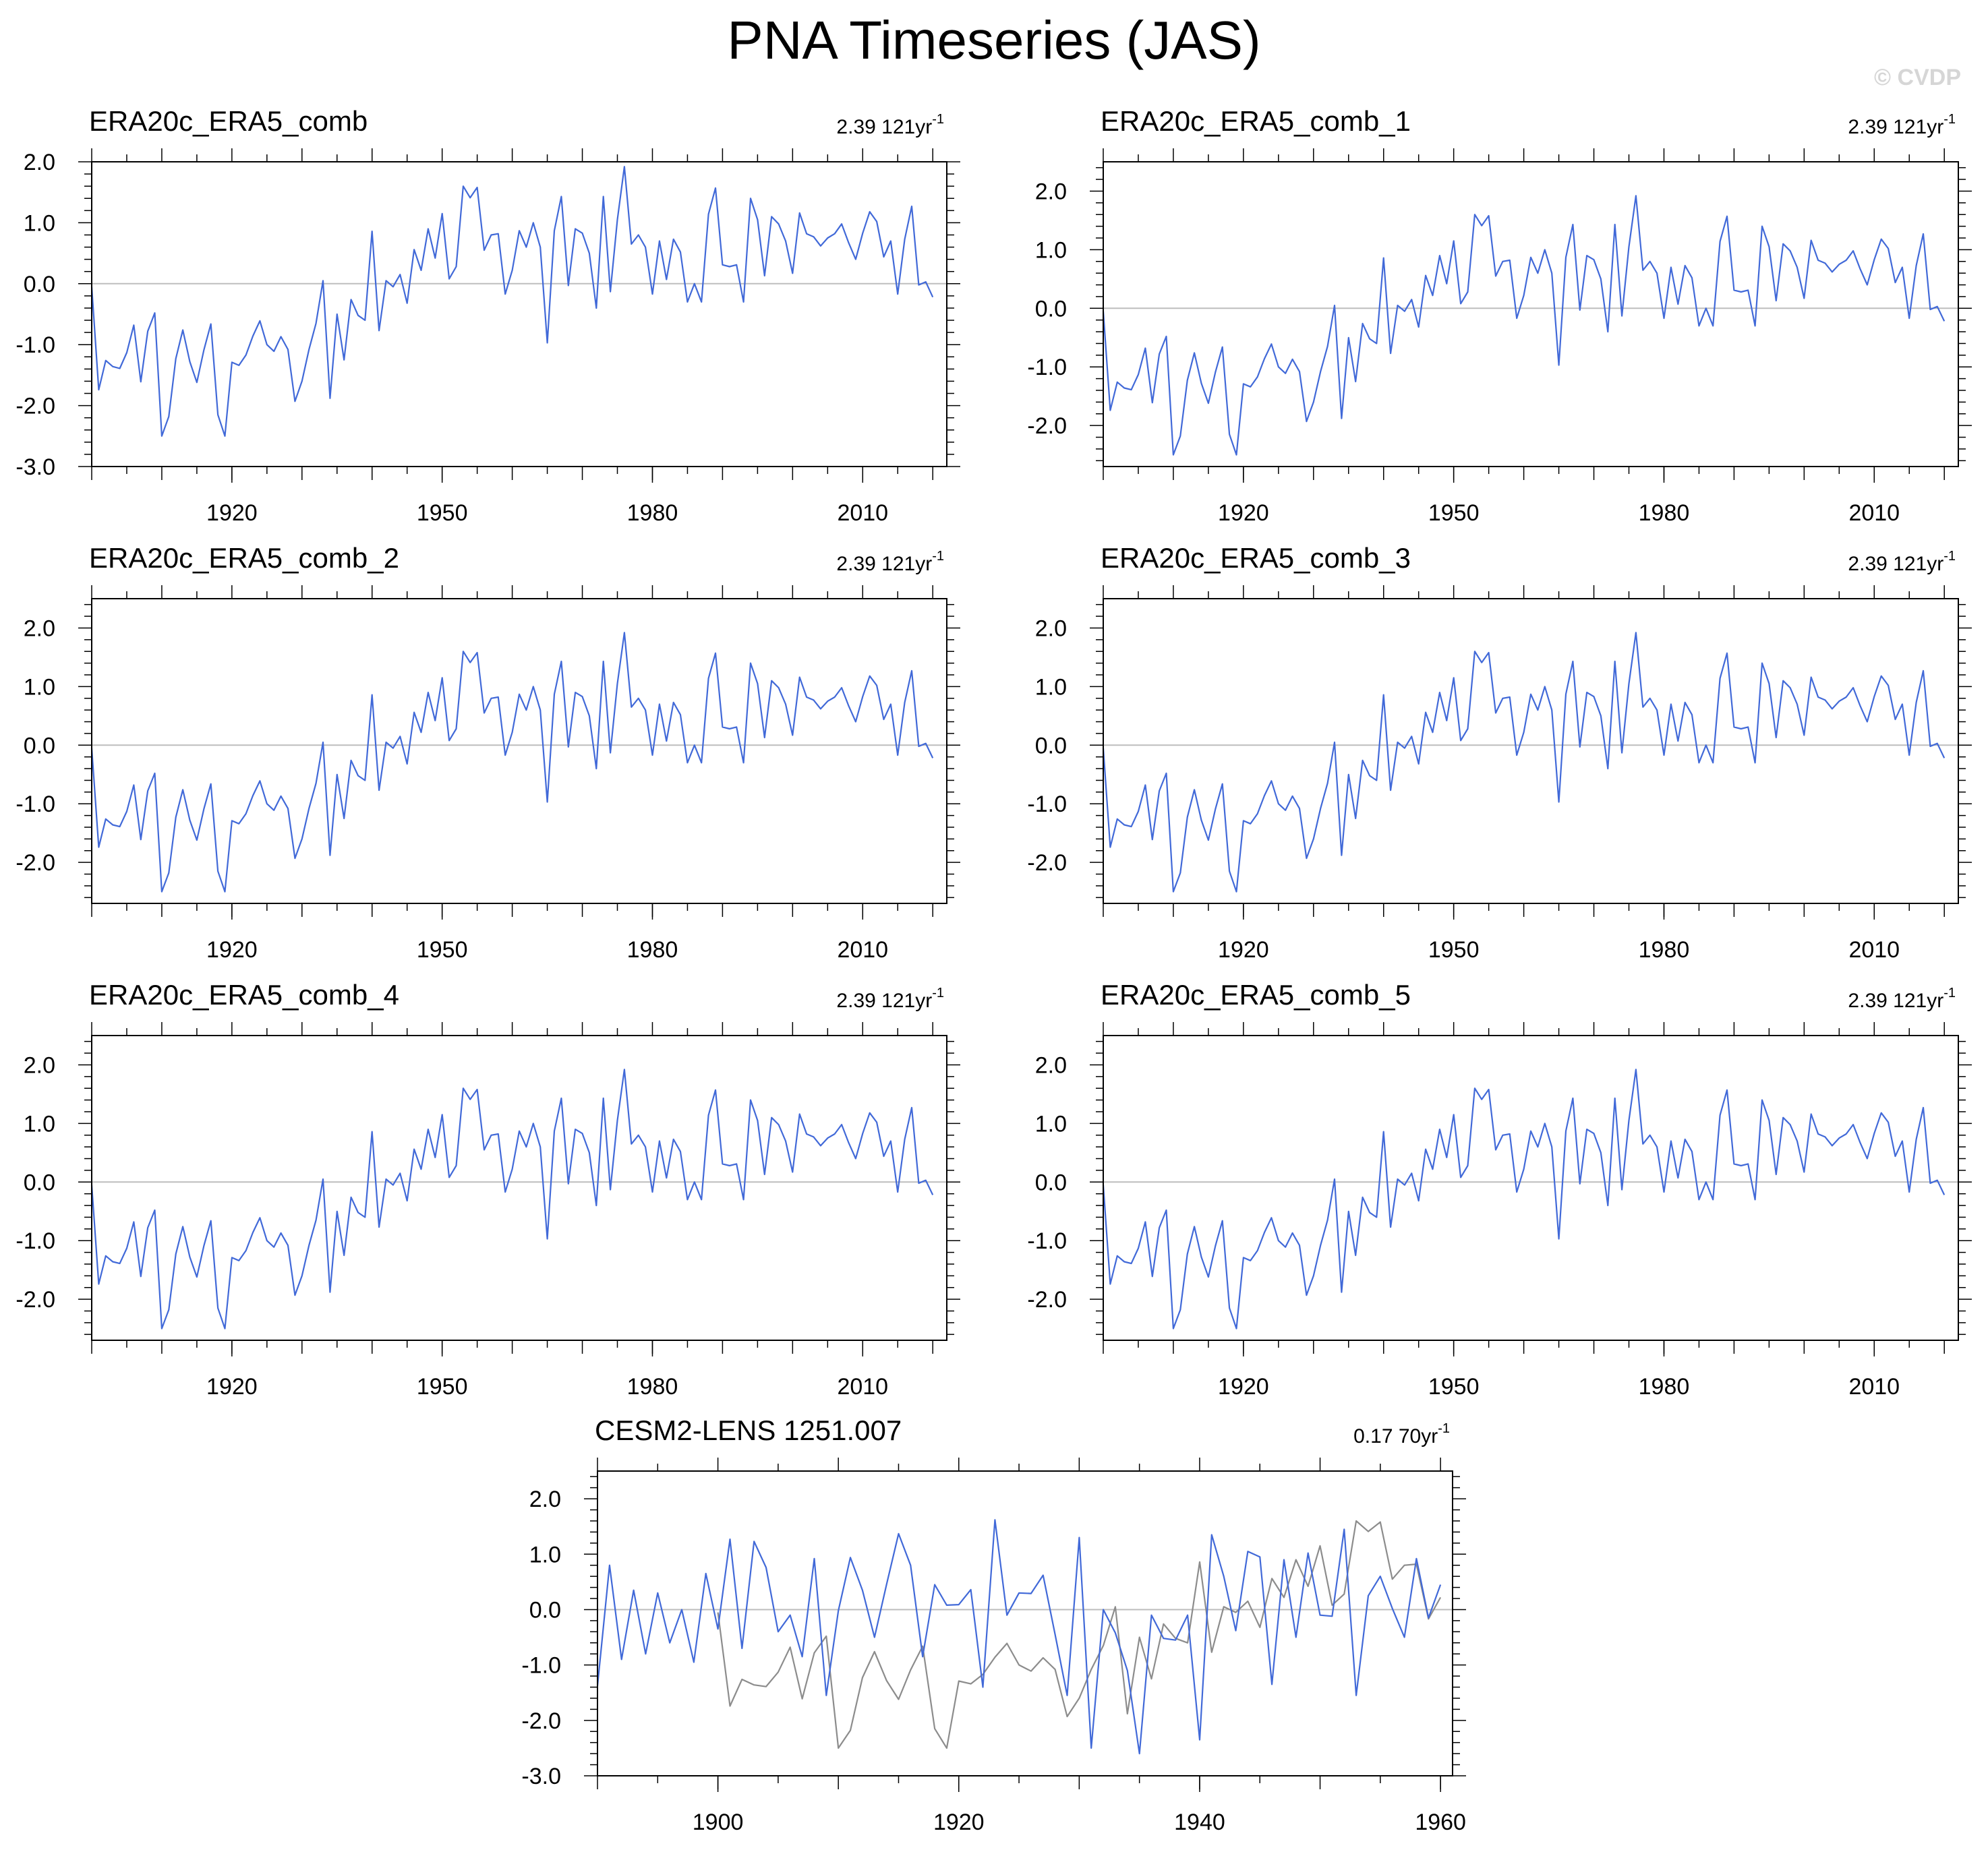 This screenshot has width=1988, height=1854. What do you see at coordinates (994, 40) in the screenshot?
I see `figure-title: PNA Timeseries (JAS)` at bounding box center [994, 40].